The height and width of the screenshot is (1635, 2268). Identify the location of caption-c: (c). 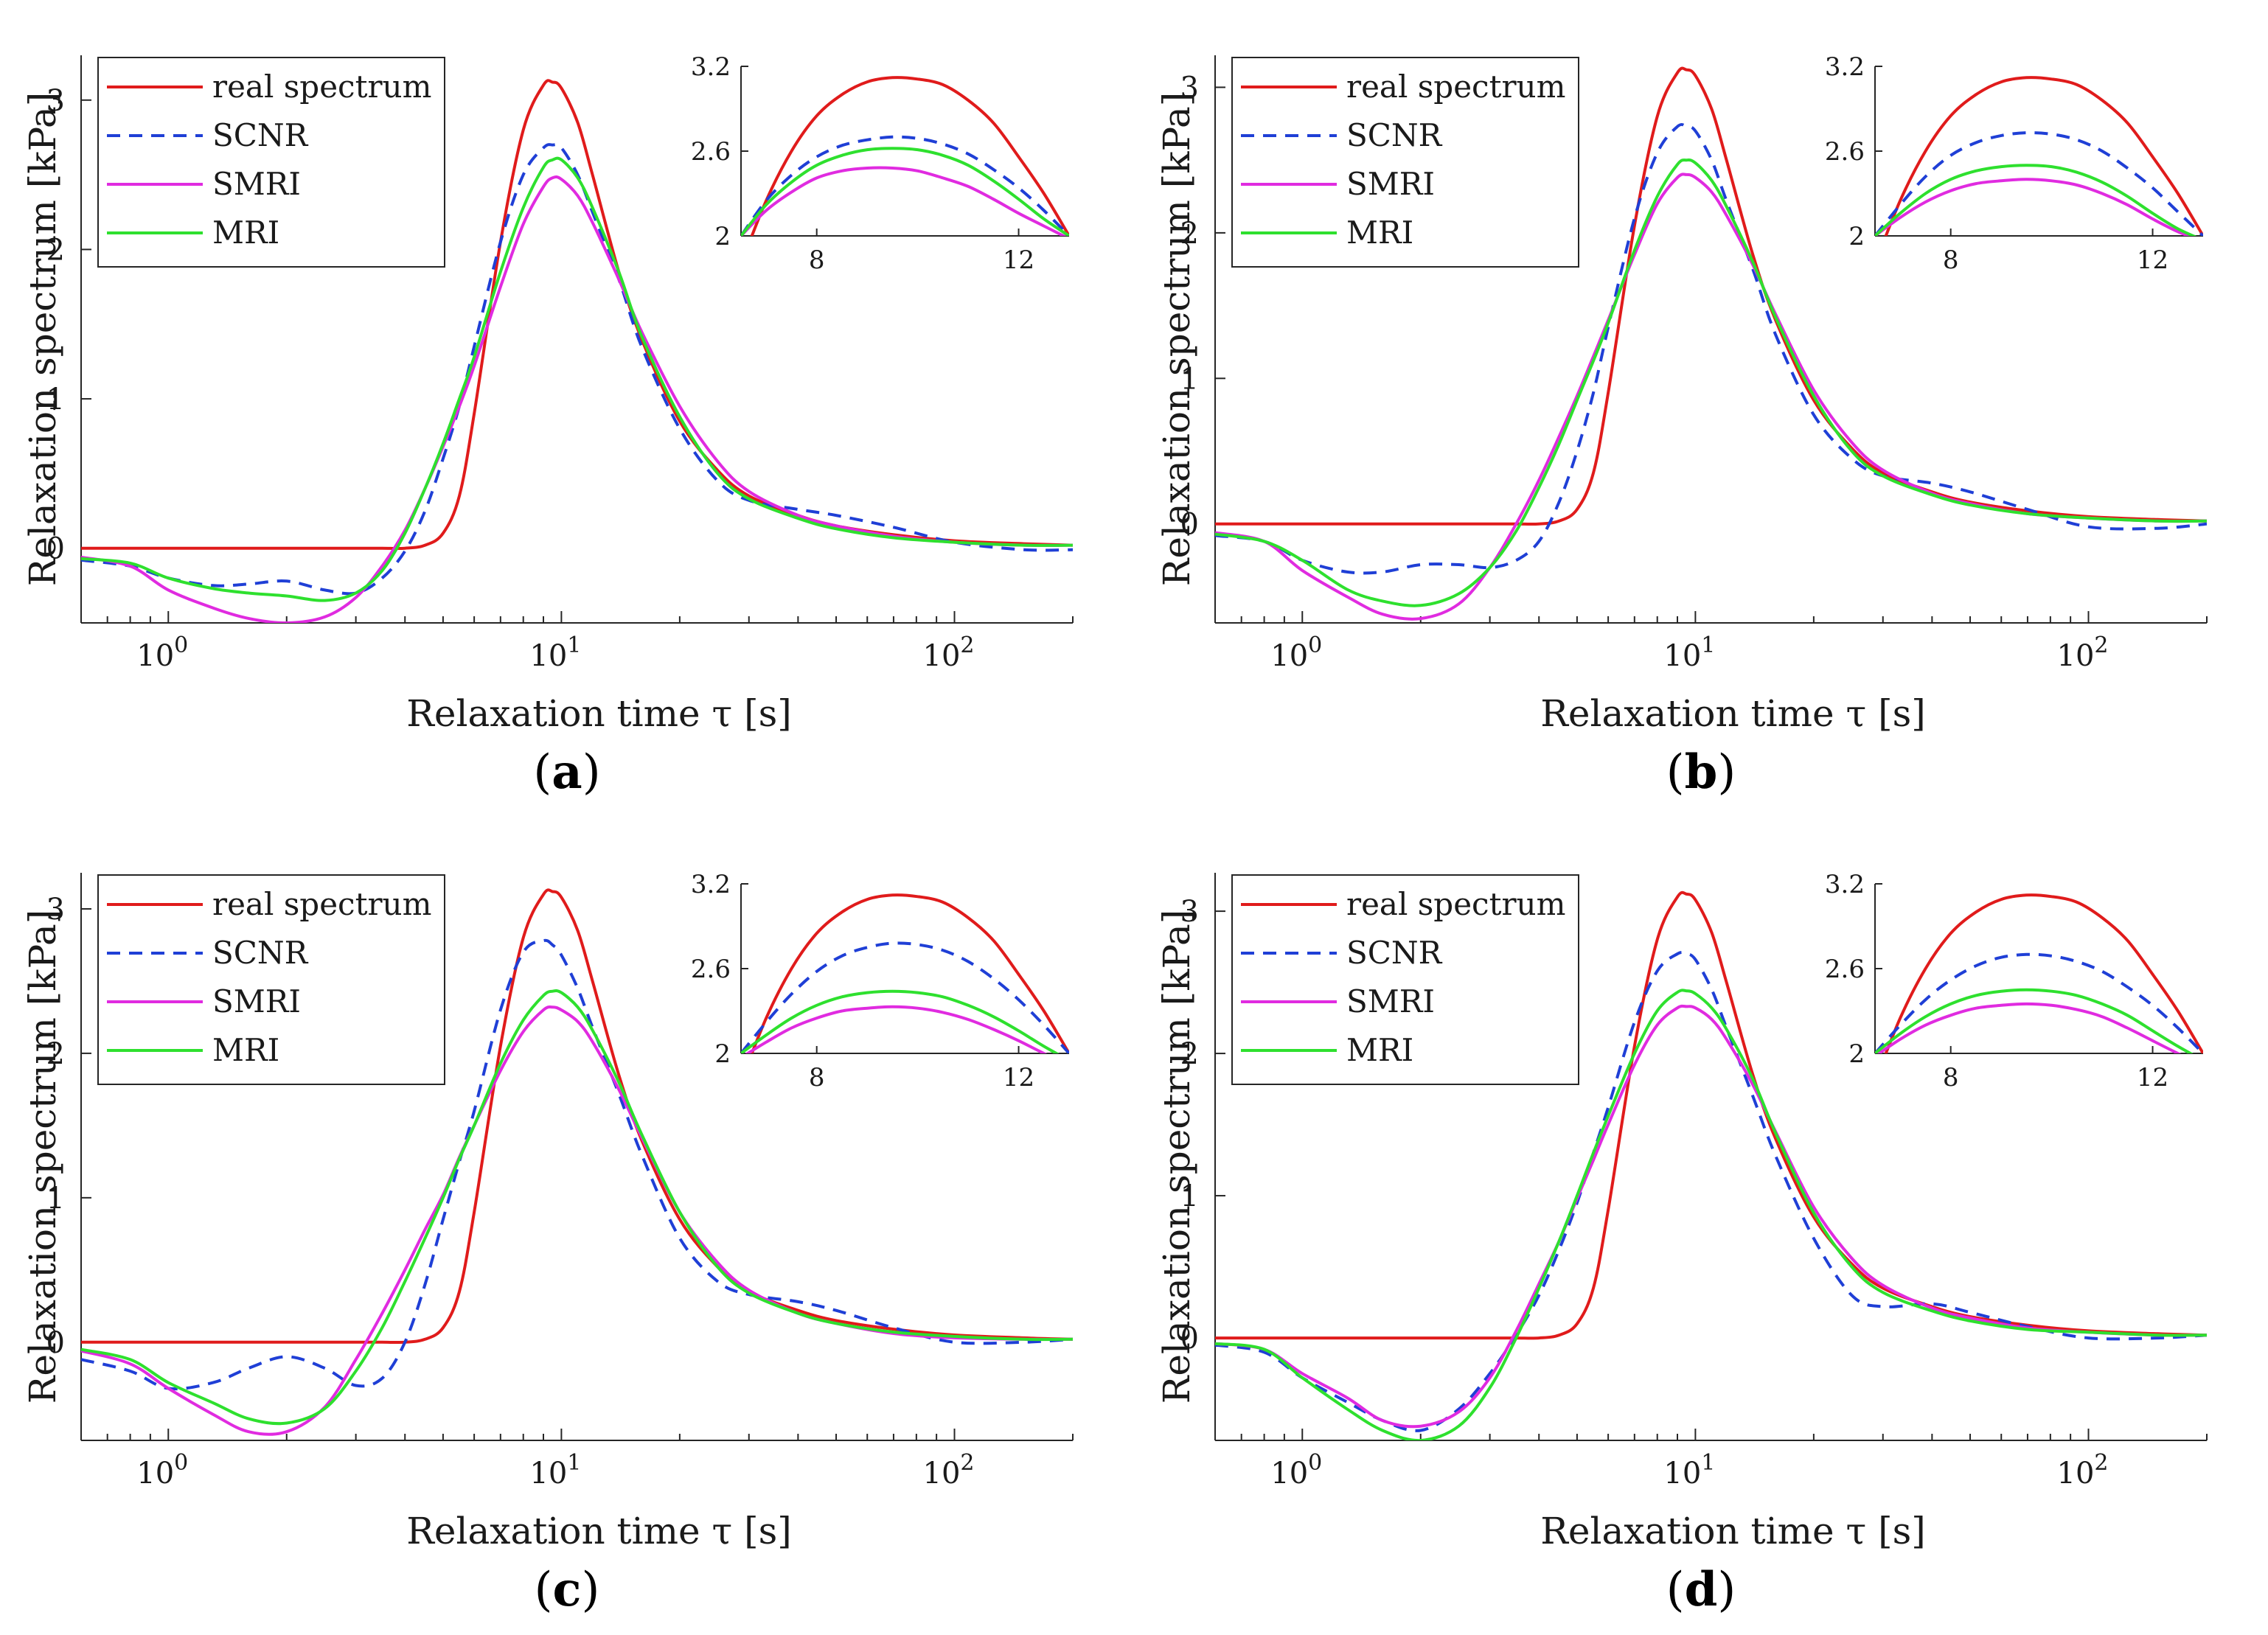
(567, 1589).